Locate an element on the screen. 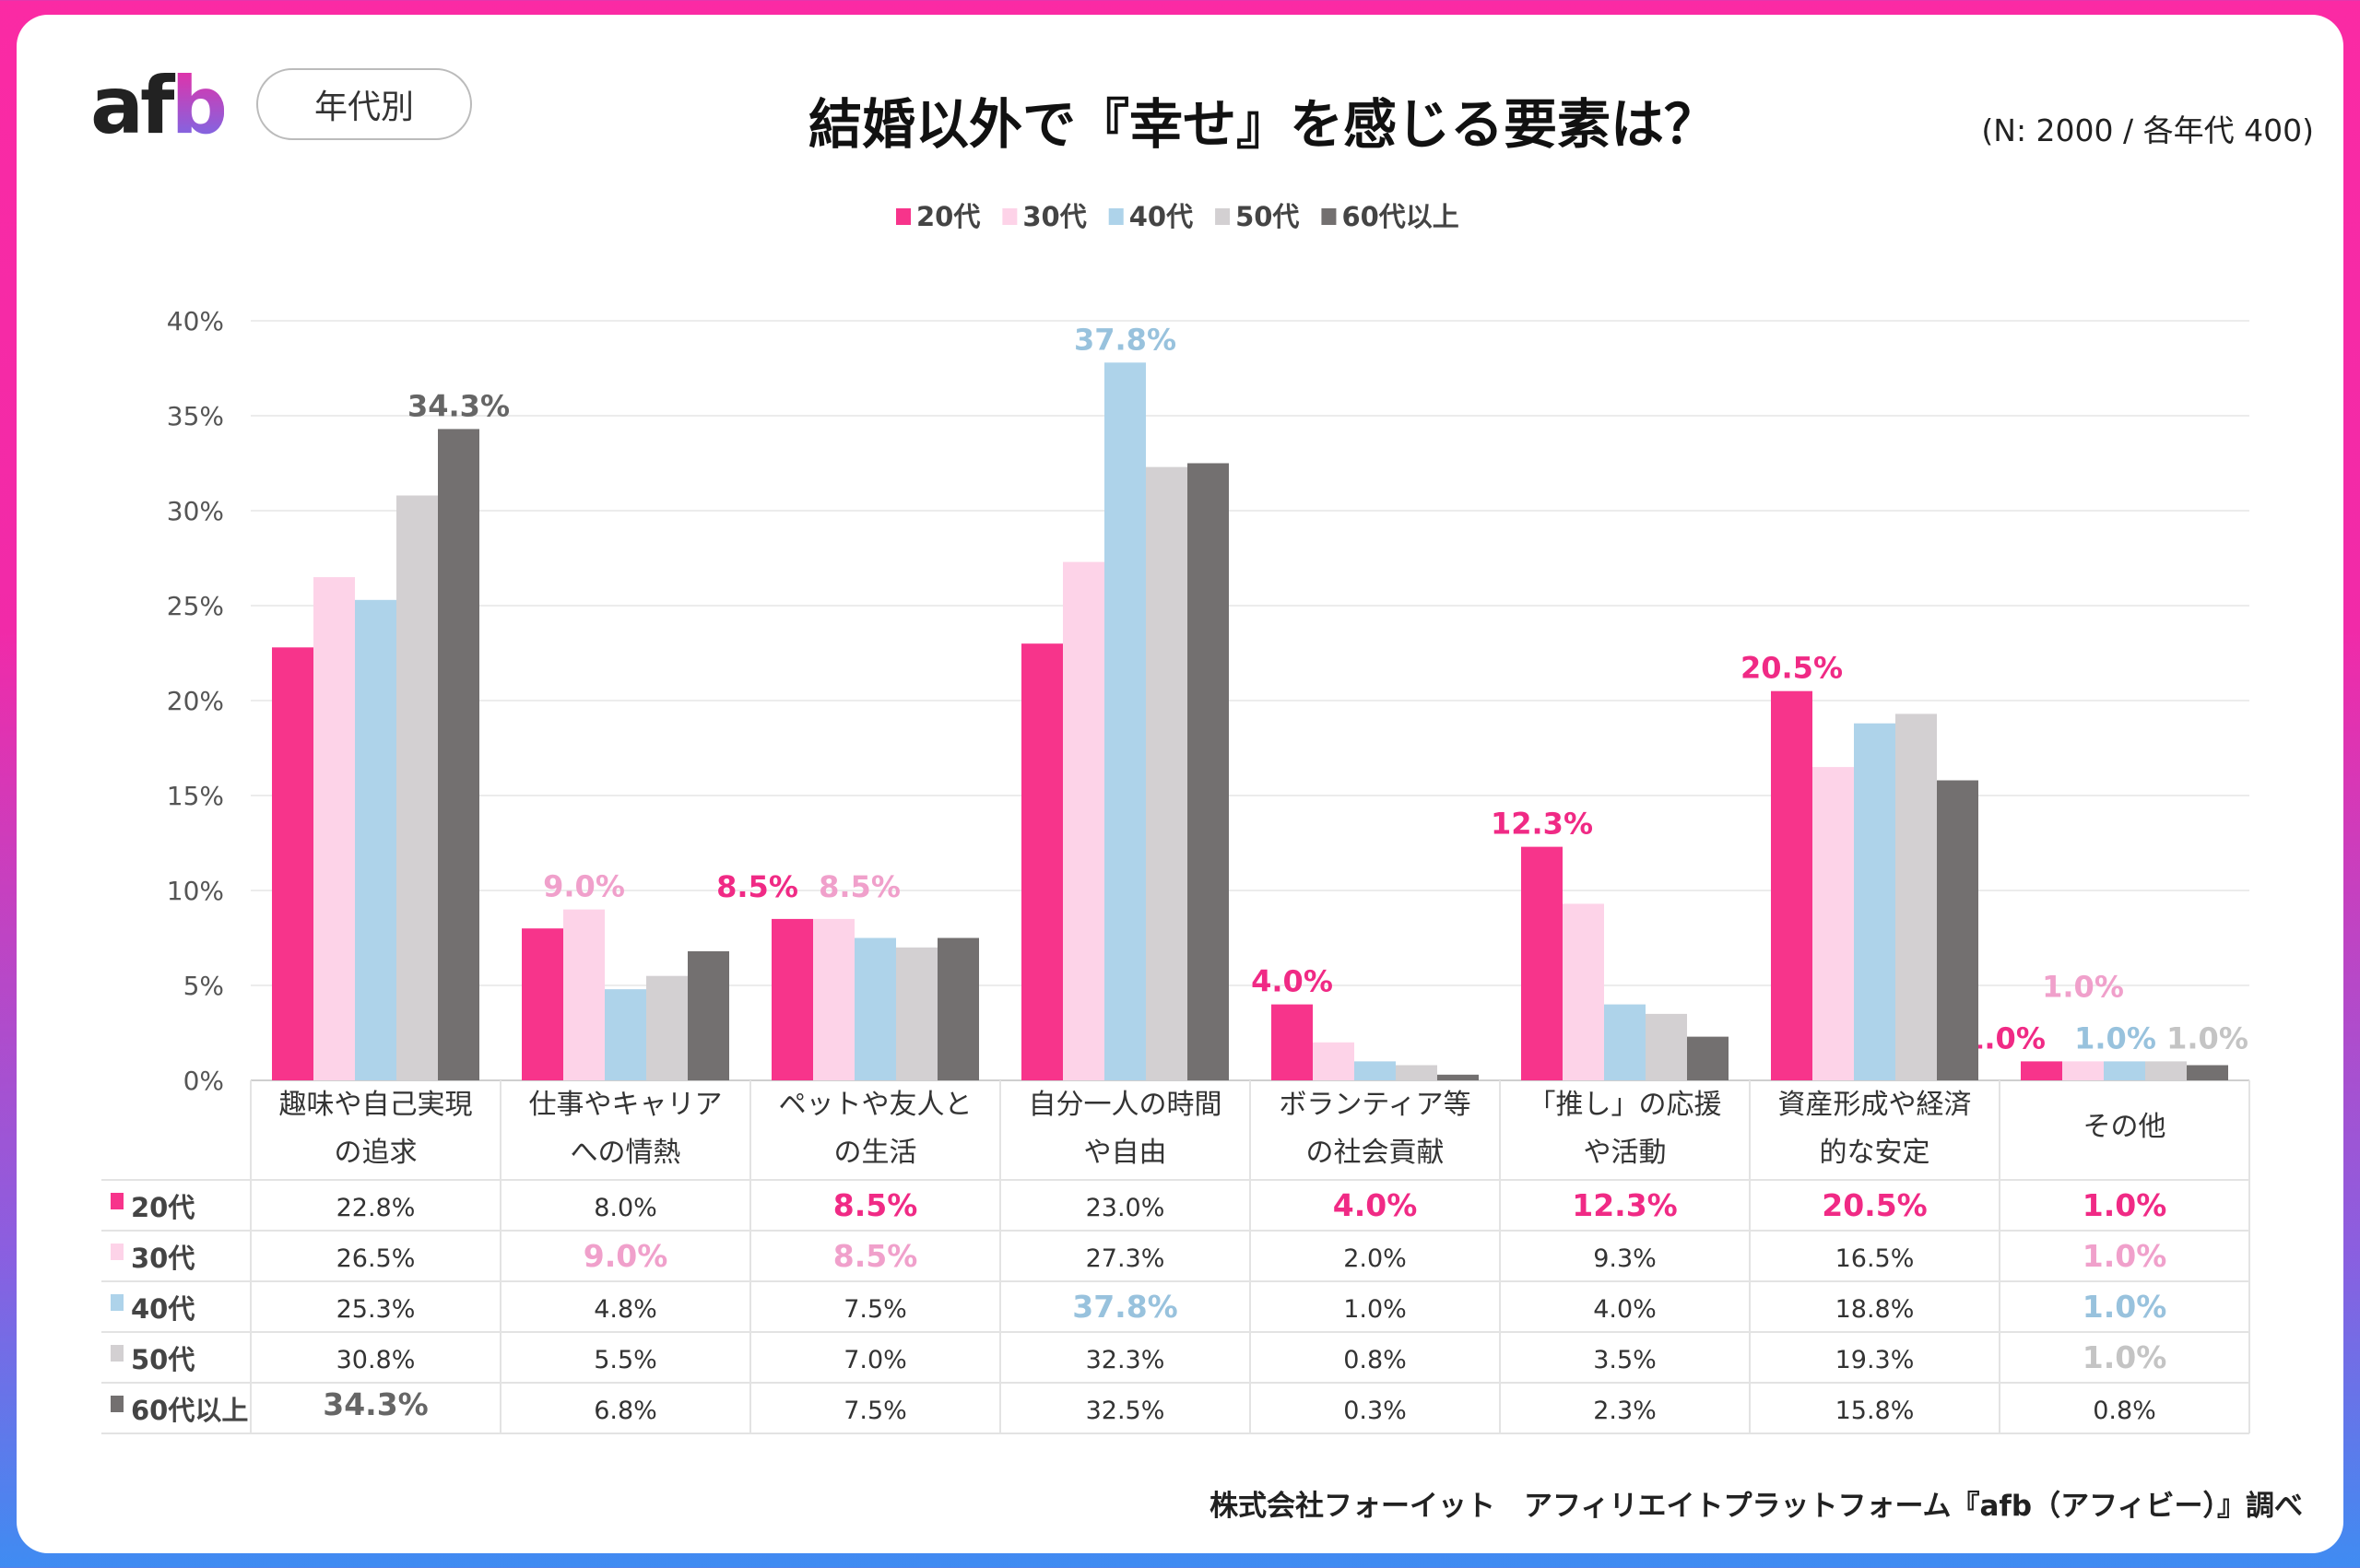 The image size is (2360, 1568). table-cell: 19.3% is located at coordinates (1875, 1360).